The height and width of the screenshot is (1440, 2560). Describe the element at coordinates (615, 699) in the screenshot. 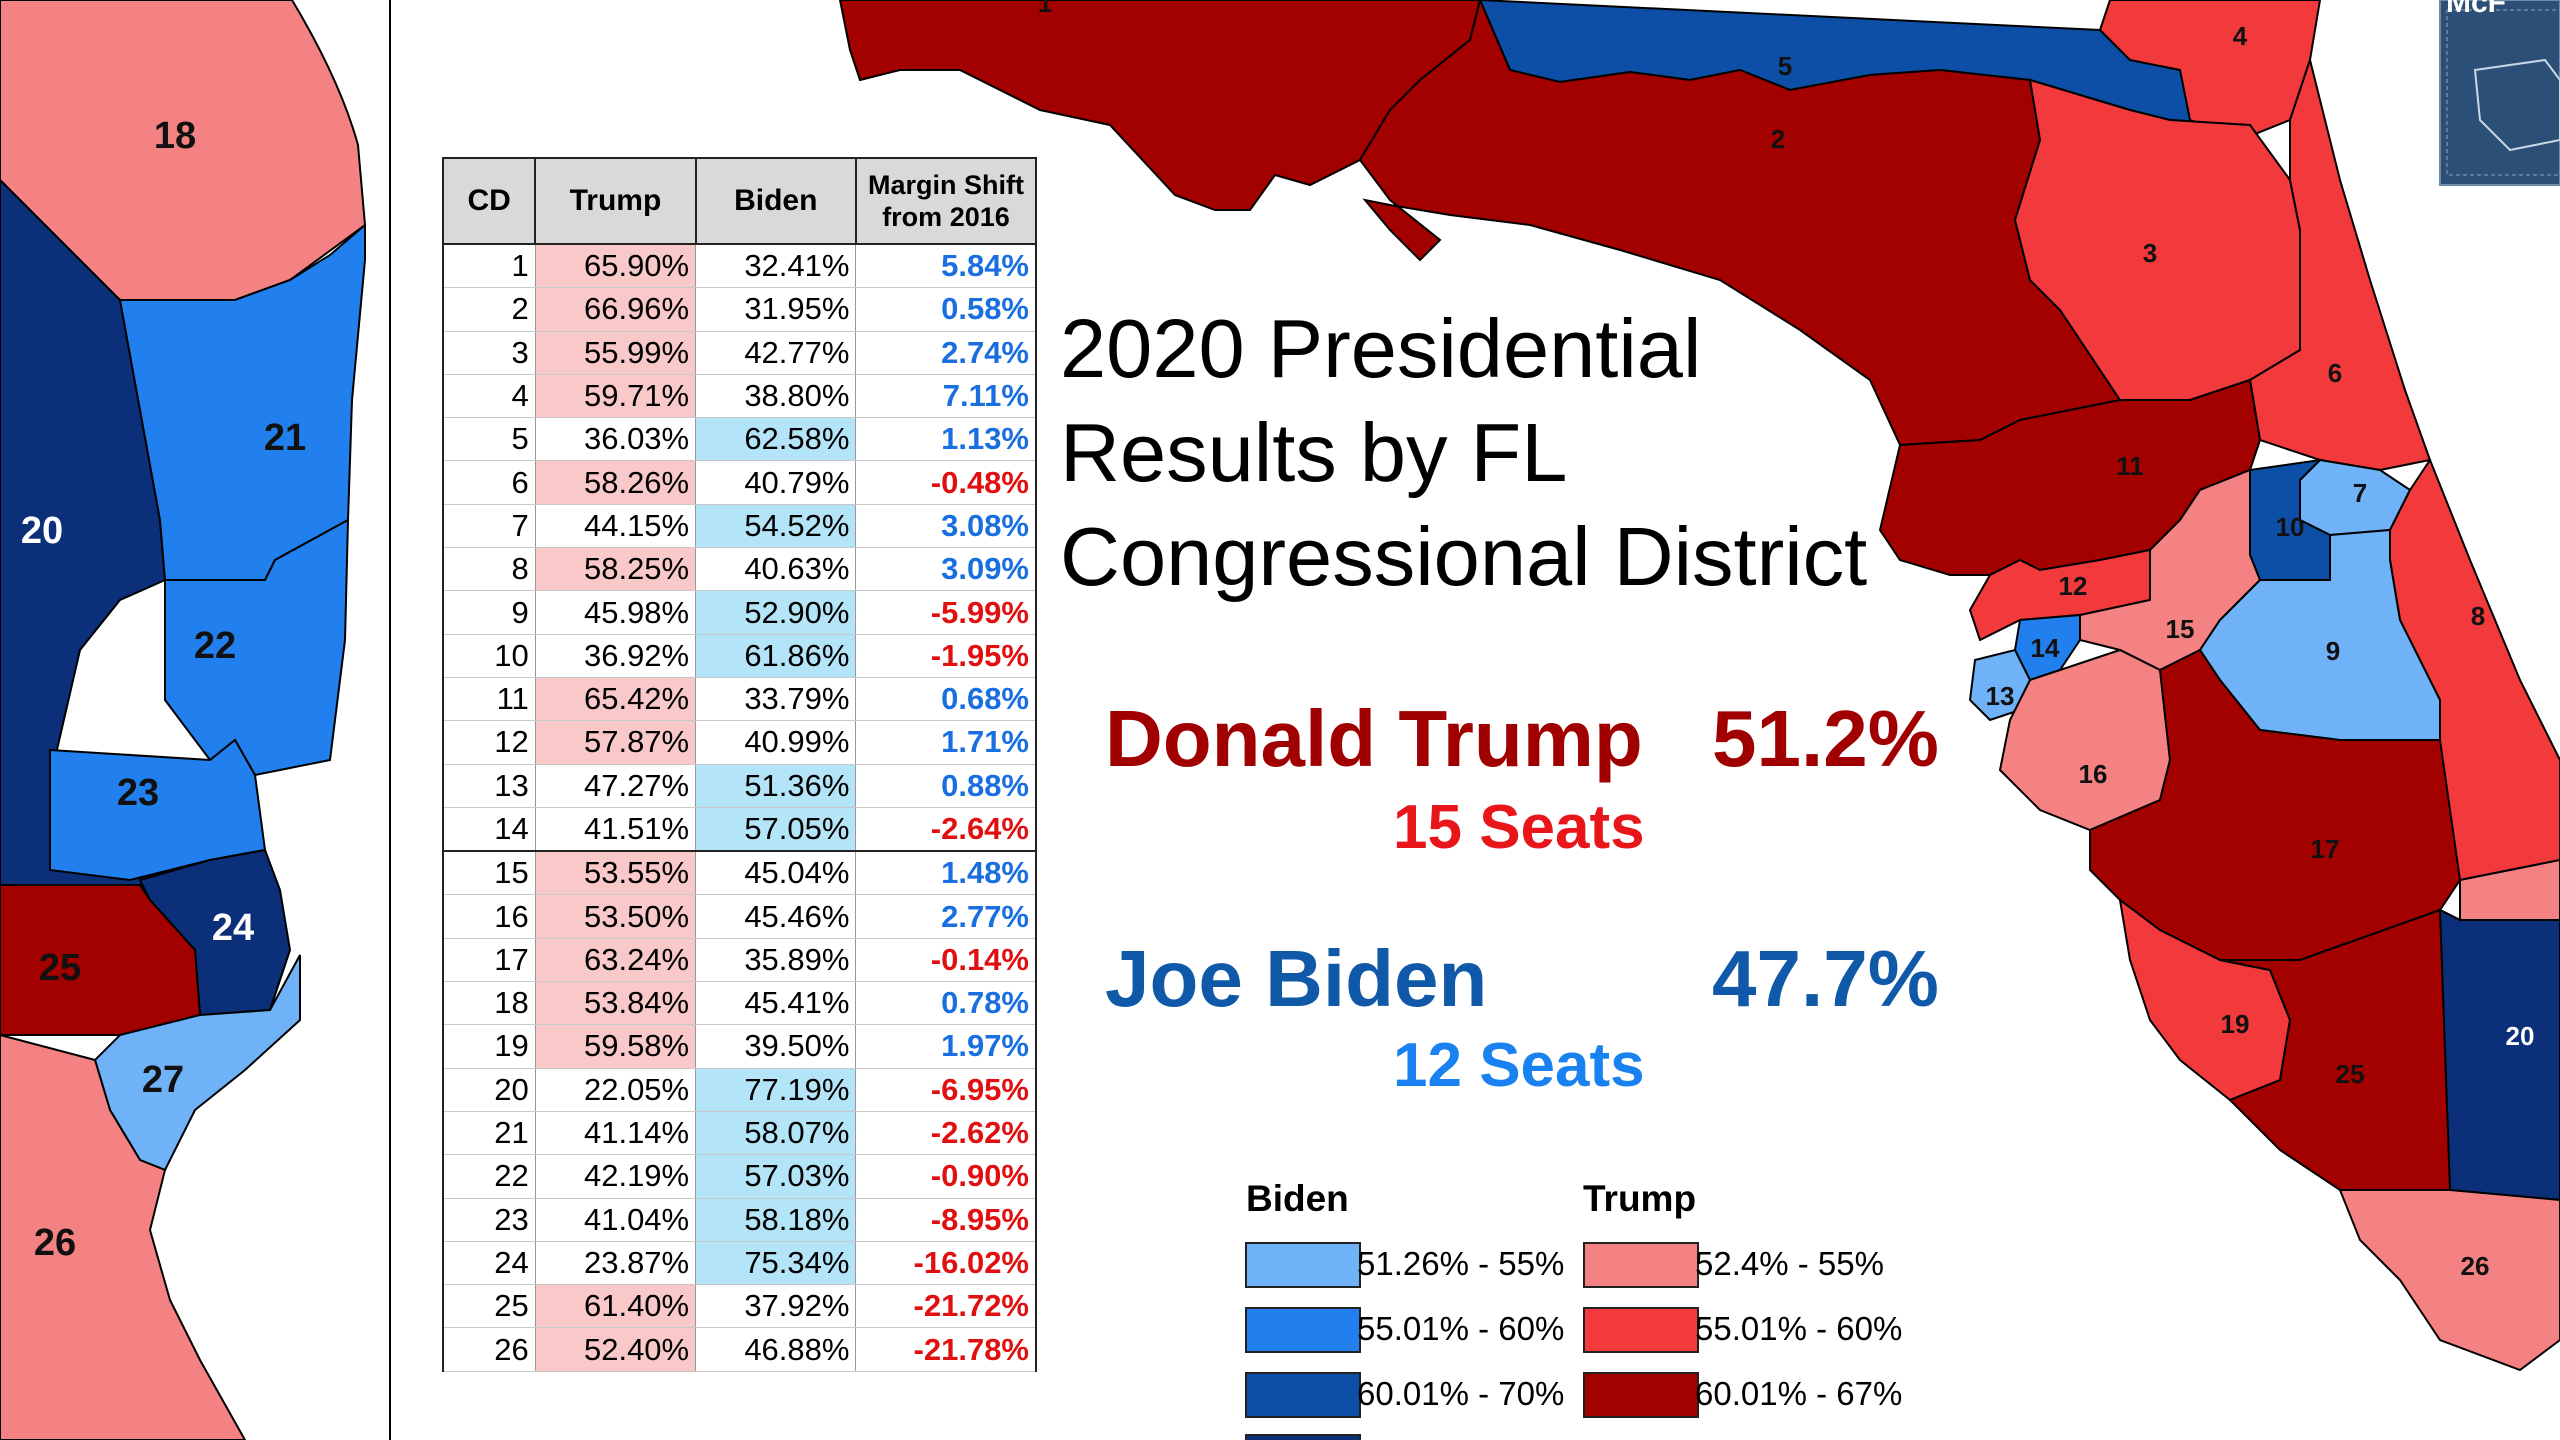

I see `cell-trump: 65.42%` at that location.